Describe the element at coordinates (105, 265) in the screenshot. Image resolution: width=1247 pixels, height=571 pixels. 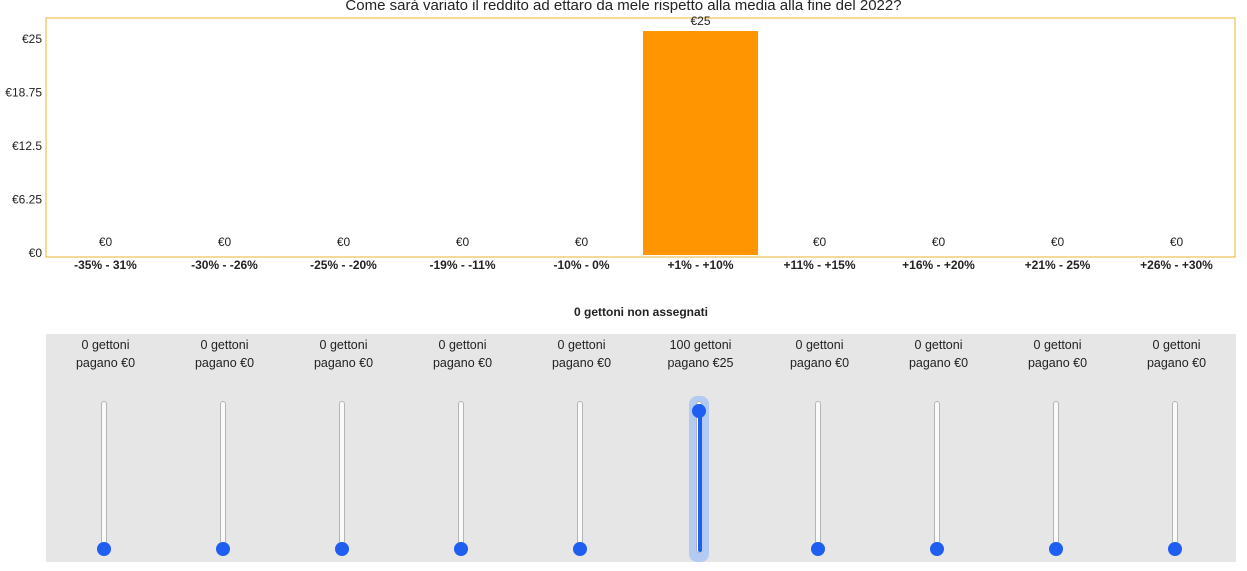
I see `x-category-label: -35% - 31%` at that location.